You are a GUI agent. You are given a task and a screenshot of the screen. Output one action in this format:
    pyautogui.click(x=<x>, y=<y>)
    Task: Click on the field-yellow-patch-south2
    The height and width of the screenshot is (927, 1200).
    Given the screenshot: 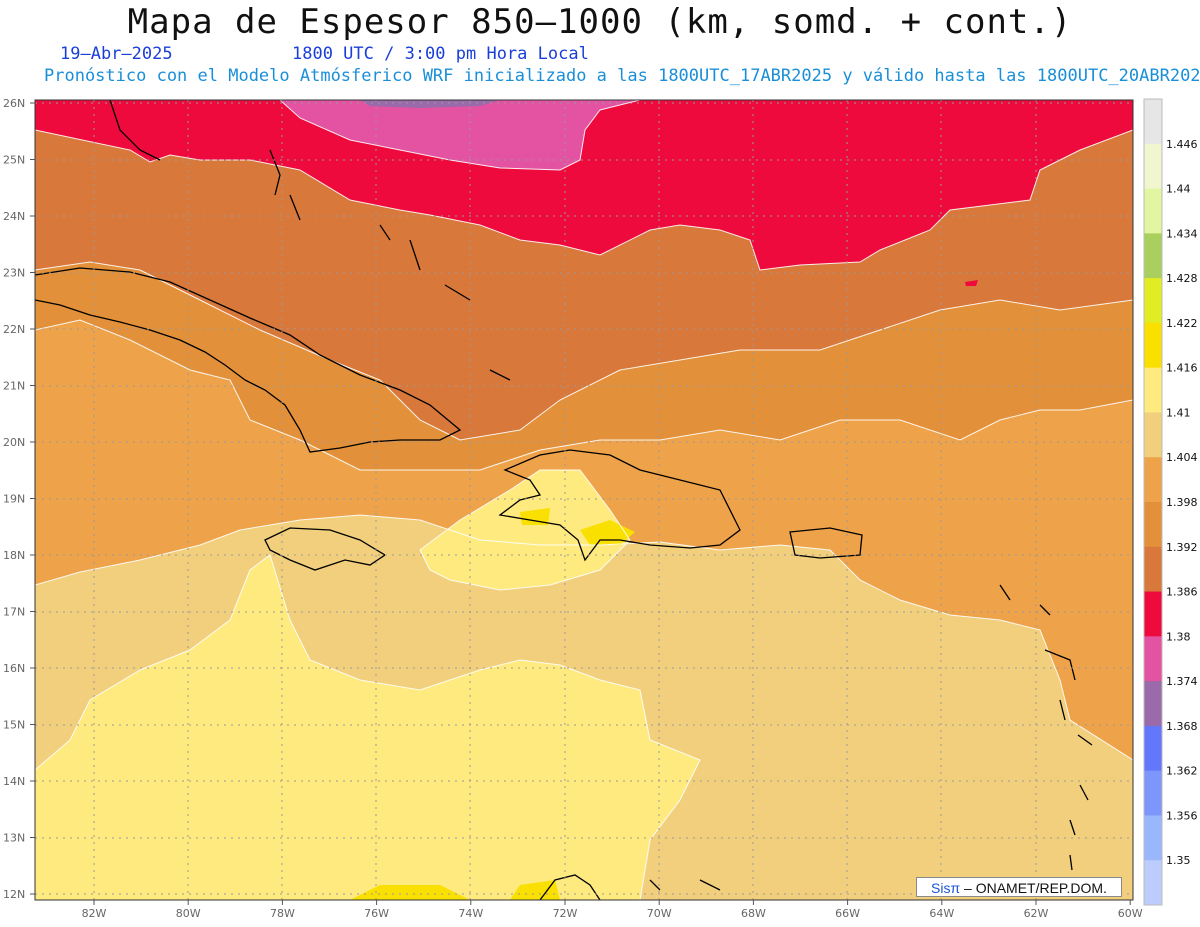 What is the action you would take?
    pyautogui.click(x=535, y=890)
    